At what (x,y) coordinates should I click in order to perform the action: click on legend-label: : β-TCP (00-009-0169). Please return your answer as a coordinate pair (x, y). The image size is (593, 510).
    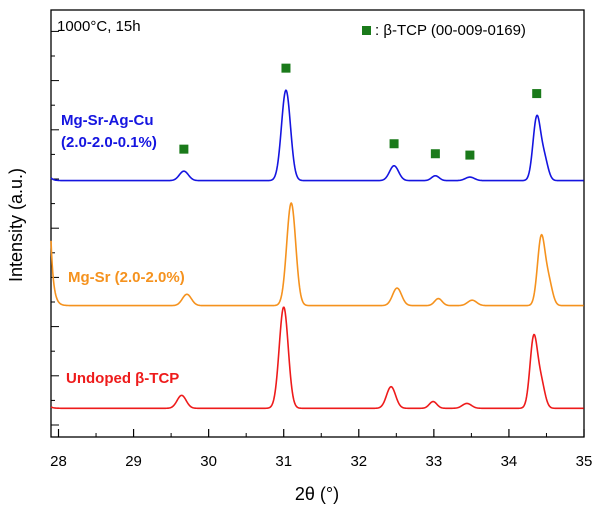
    Looking at the image, I should click on (450, 30).